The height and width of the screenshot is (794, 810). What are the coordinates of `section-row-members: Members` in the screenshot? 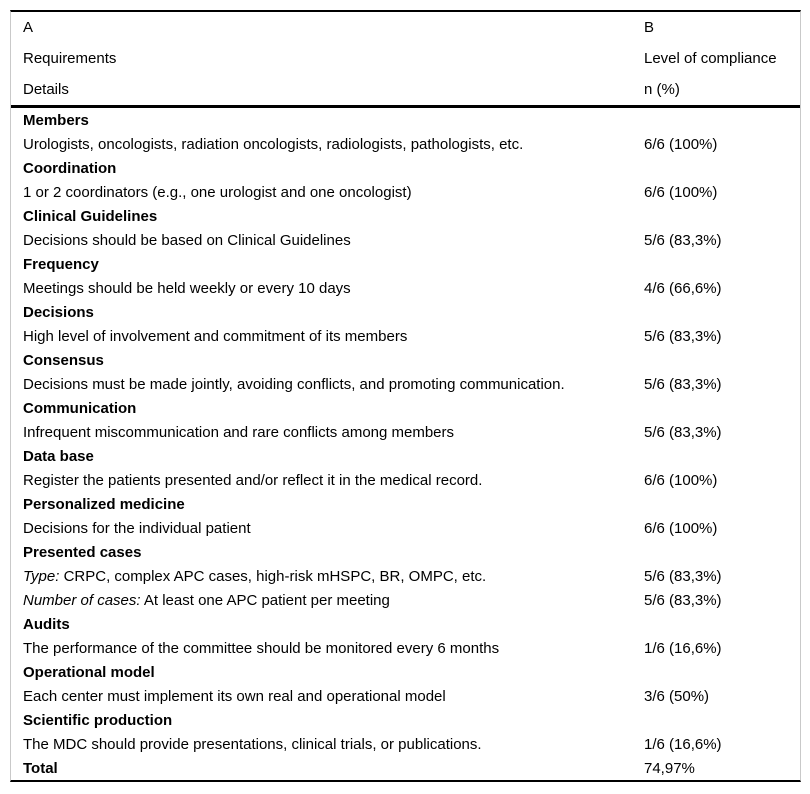 It's located at (405, 120).